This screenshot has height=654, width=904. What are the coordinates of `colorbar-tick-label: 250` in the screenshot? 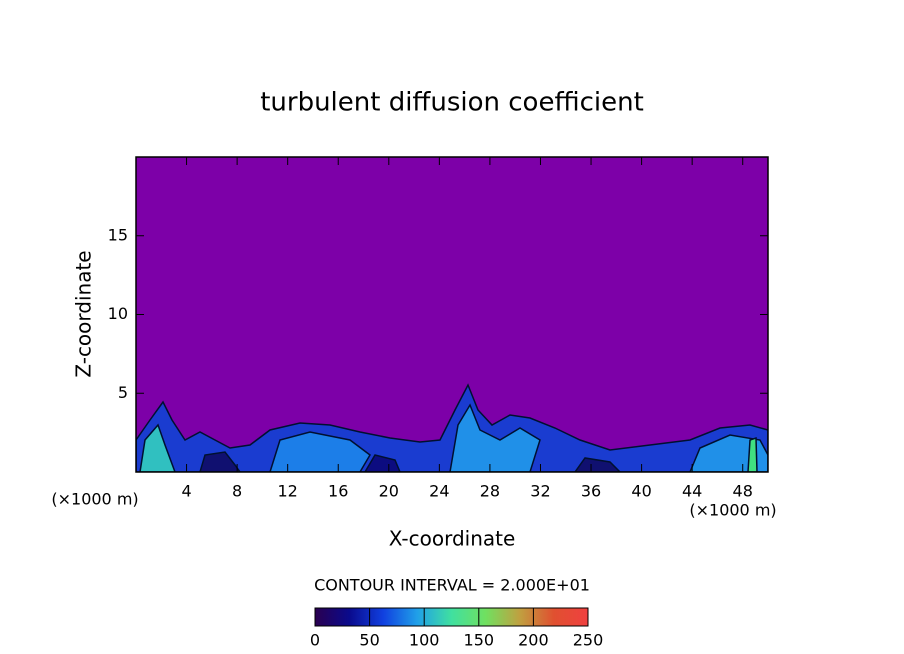 It's located at (588, 640).